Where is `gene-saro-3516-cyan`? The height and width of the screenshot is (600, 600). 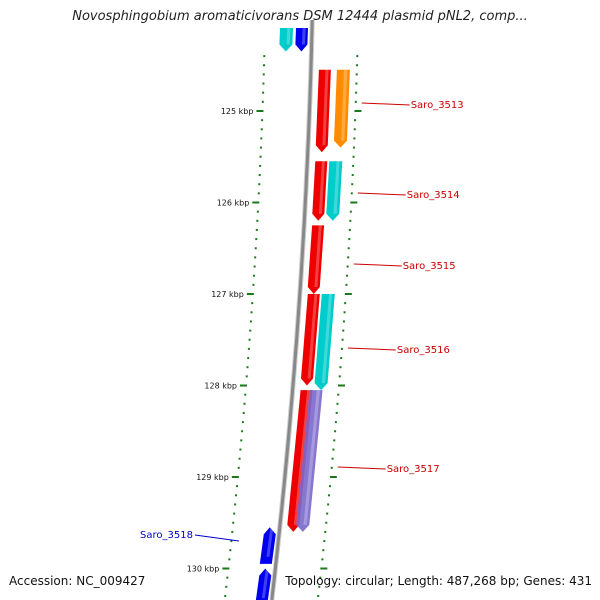 gene-saro-3516-cyan is located at coordinates (324, 342).